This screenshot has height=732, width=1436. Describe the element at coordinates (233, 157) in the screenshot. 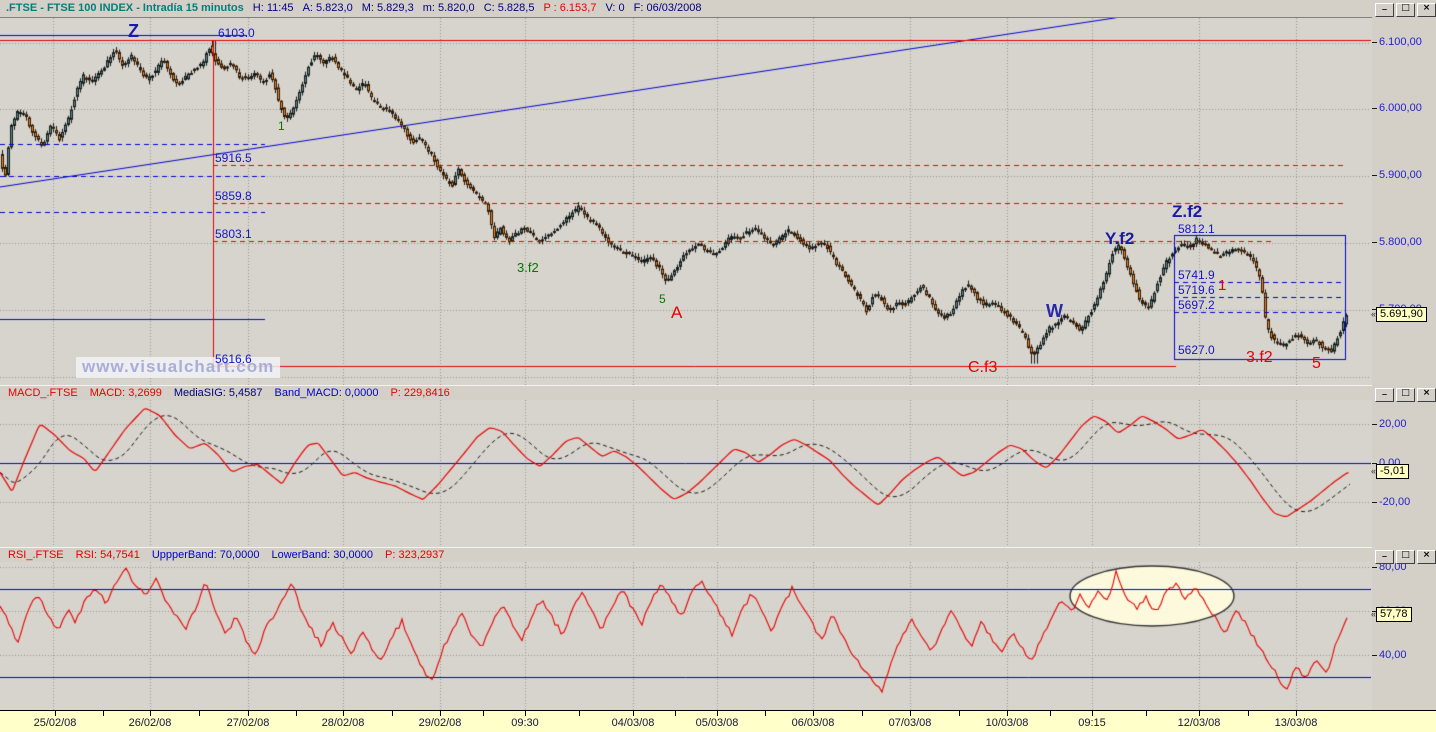

I see `price-level-label: 5916.5` at that location.